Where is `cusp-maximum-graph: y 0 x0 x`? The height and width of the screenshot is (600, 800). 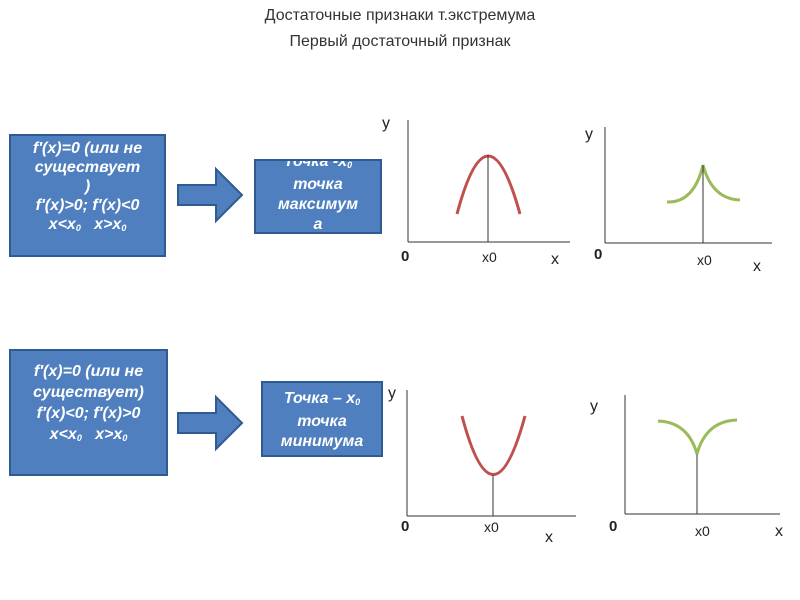 cusp-maximum-graph: y 0 x0 x is located at coordinates (678, 200).